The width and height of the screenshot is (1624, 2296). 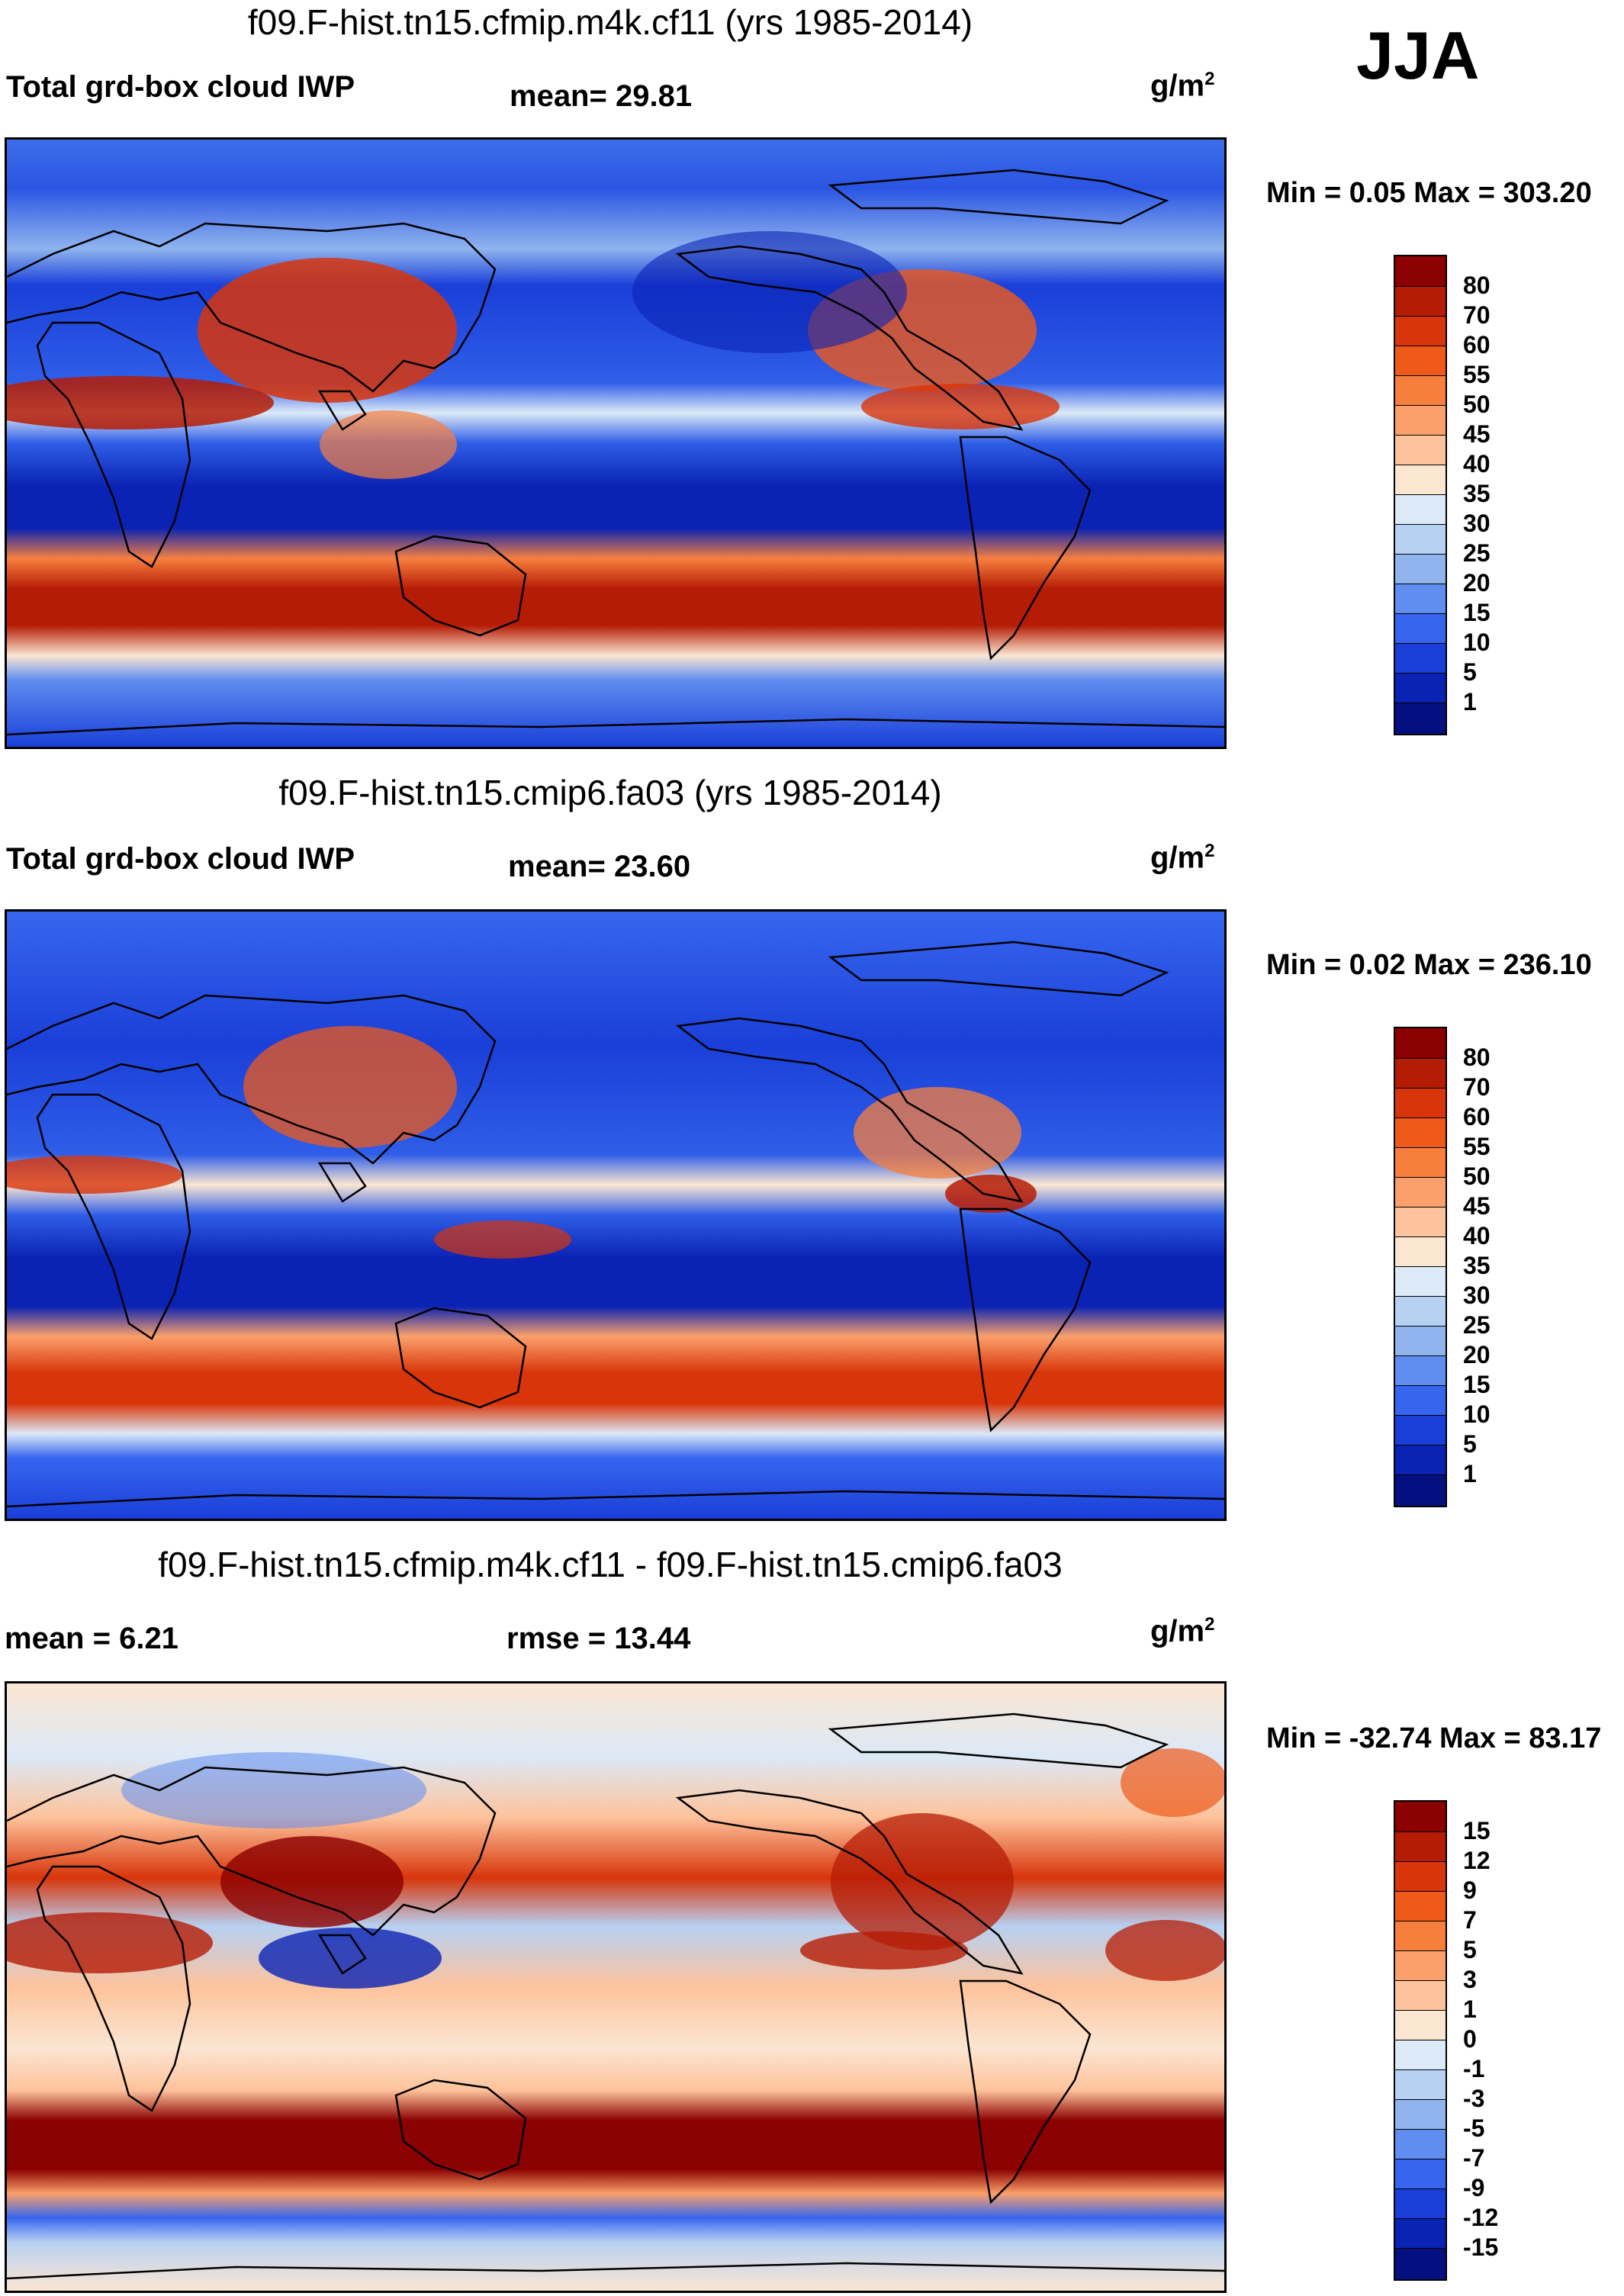 I want to click on panel-1-colorbar-label: 40, so click(x=1477, y=464).